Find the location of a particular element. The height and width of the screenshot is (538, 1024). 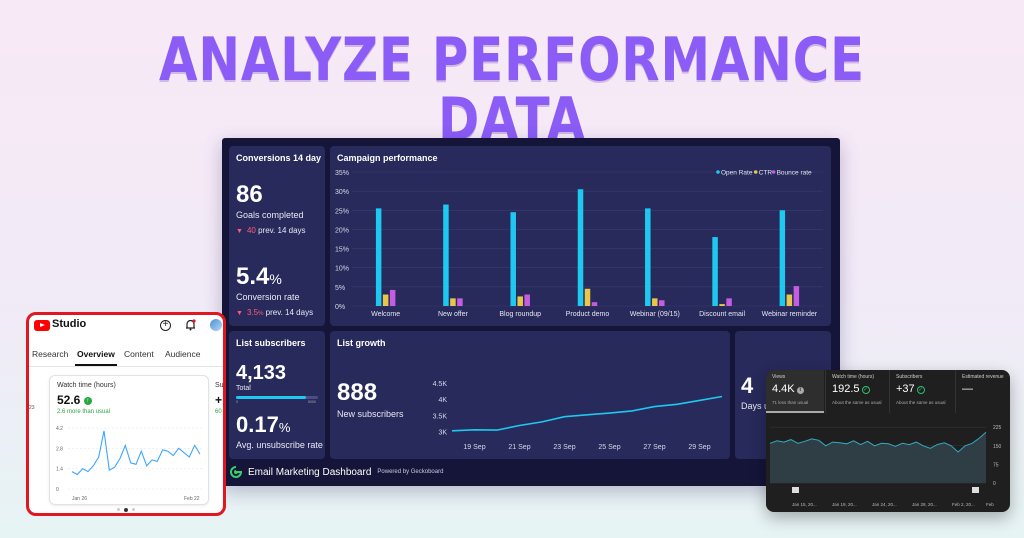

metric-views: Views 4.4K i 71 less than usual is located at coordinates (795, 391).